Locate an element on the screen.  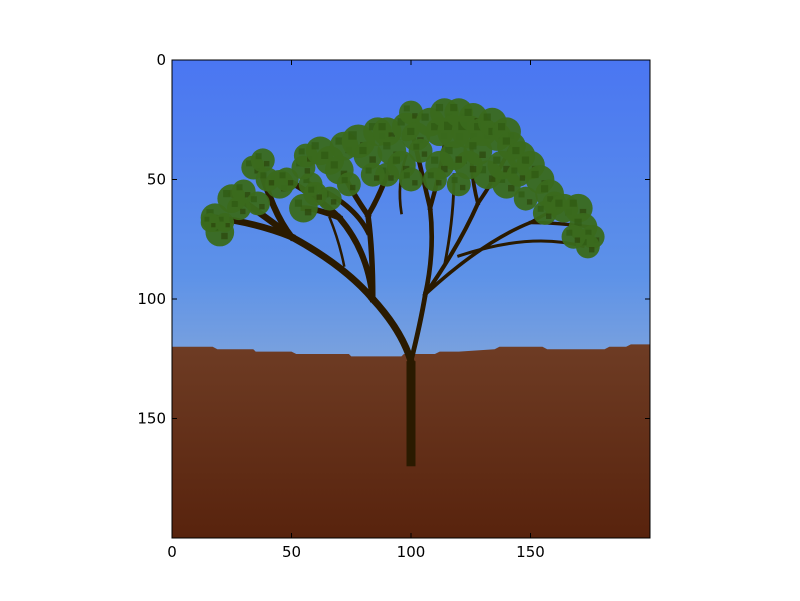
tree-trunk is located at coordinates (411, 414).